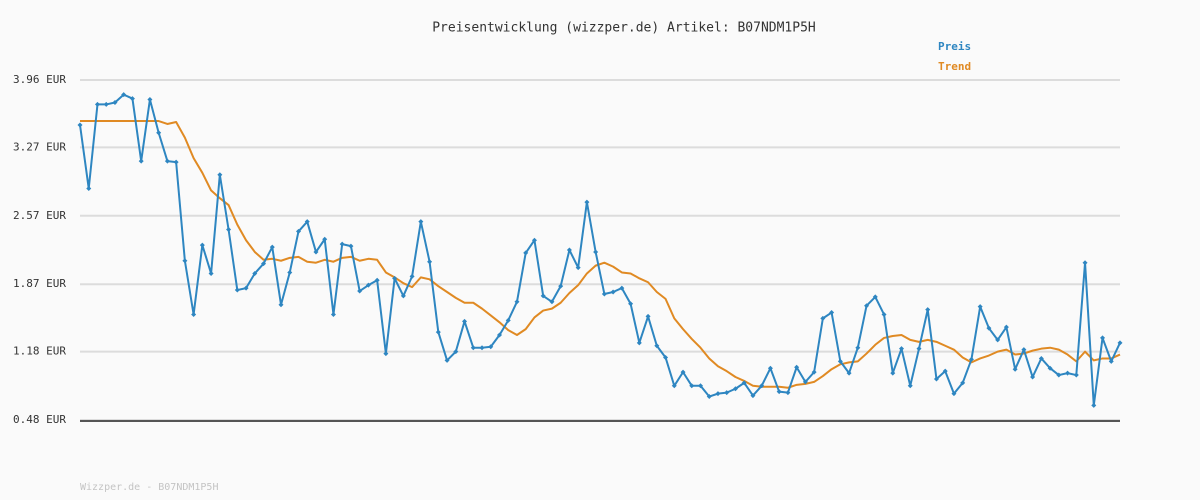 The image size is (1200, 500). I want to click on y-tick-label: 0.48 EUR, so click(39, 419).